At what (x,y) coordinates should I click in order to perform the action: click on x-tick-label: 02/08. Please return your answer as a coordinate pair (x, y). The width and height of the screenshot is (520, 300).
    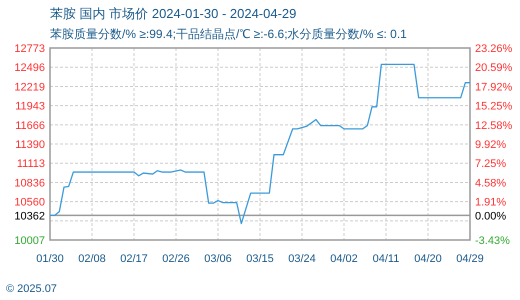
    Looking at the image, I should click on (92, 259).